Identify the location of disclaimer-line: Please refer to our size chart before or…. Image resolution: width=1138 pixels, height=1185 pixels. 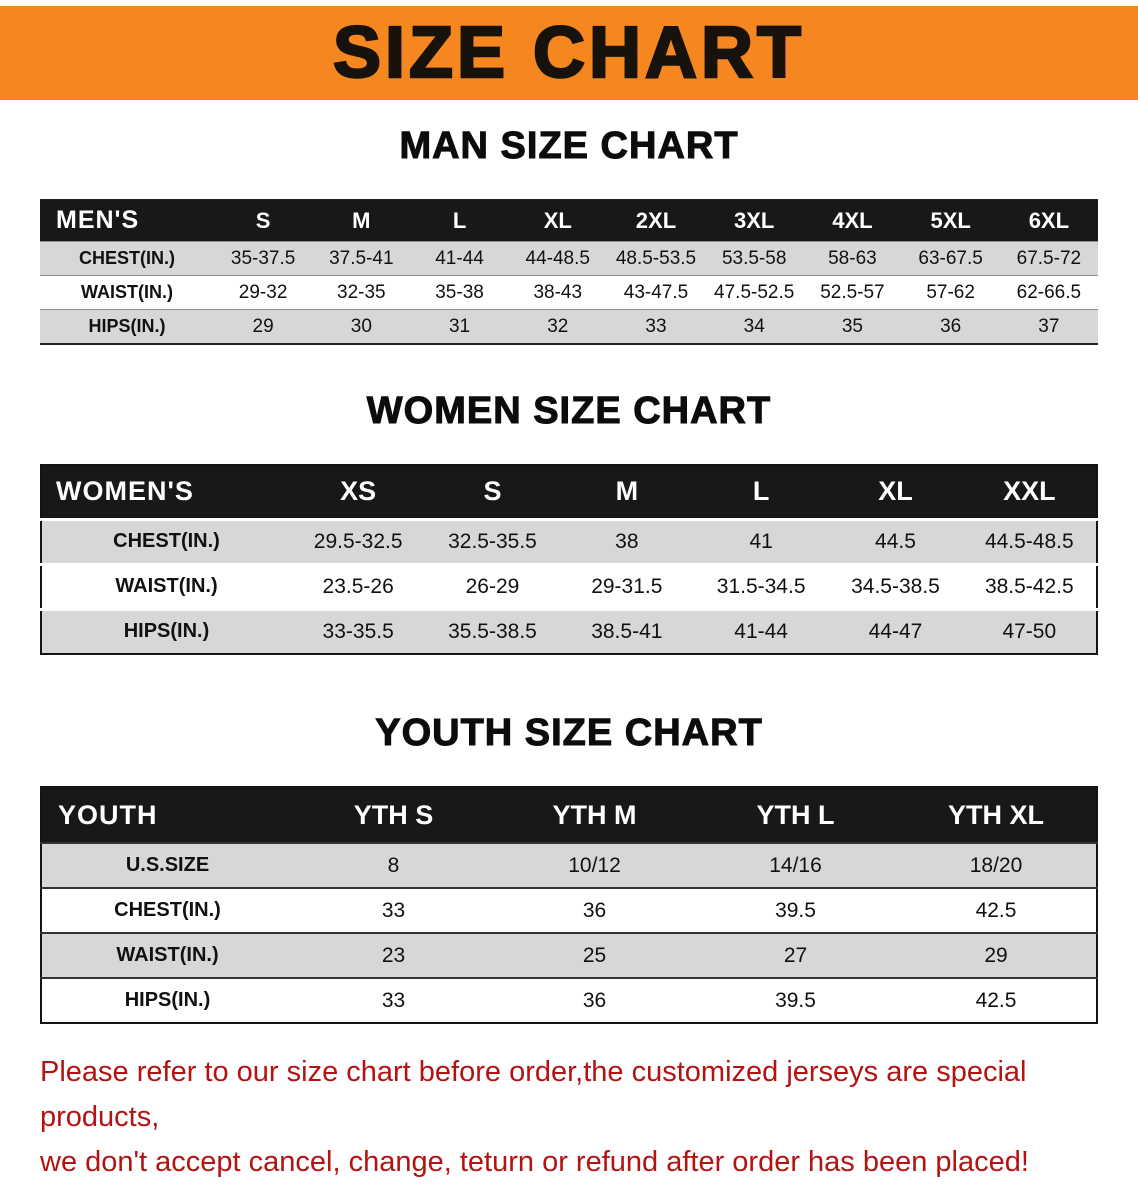
(533, 1095).